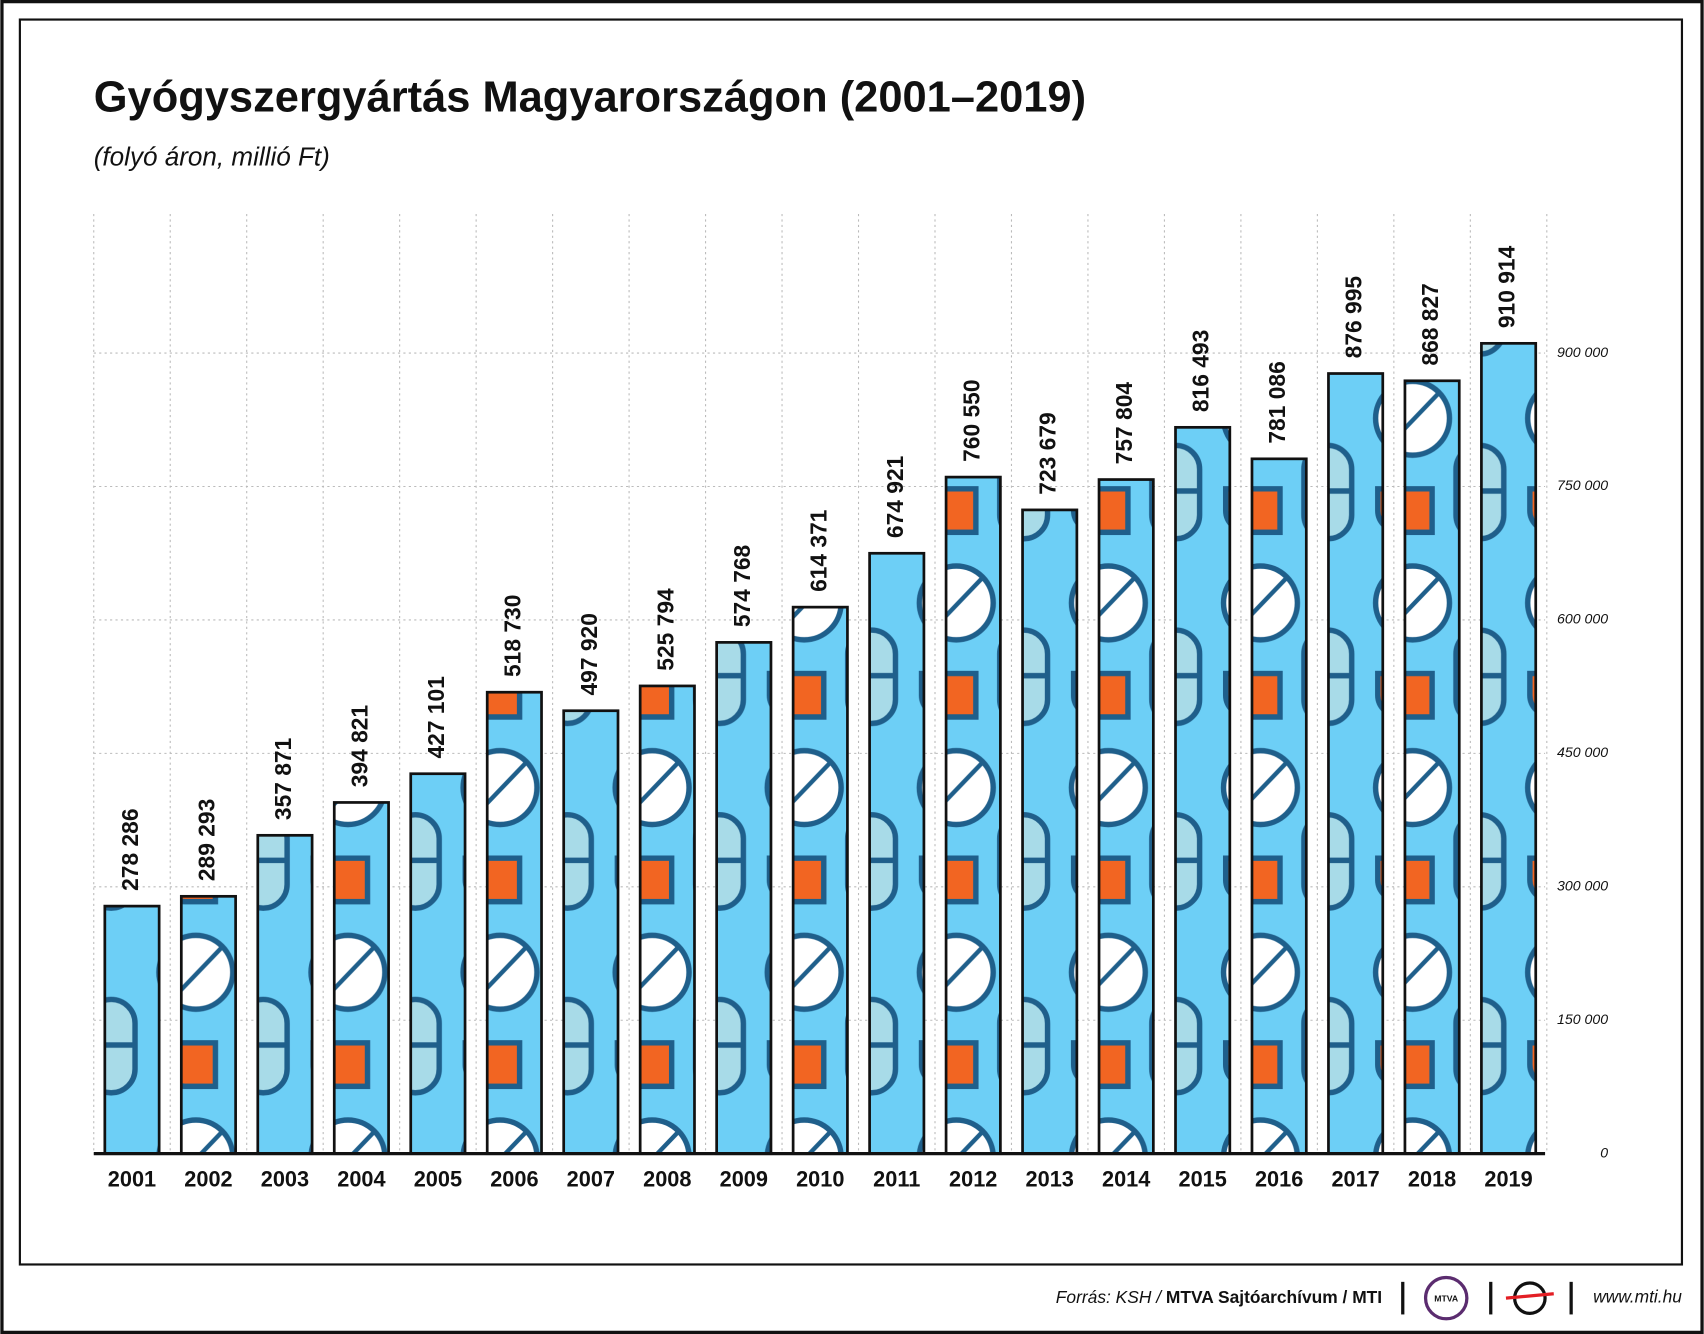 This screenshot has height=1334, width=1704. I want to click on x-tick-label: 2019, so click(1508, 1179).